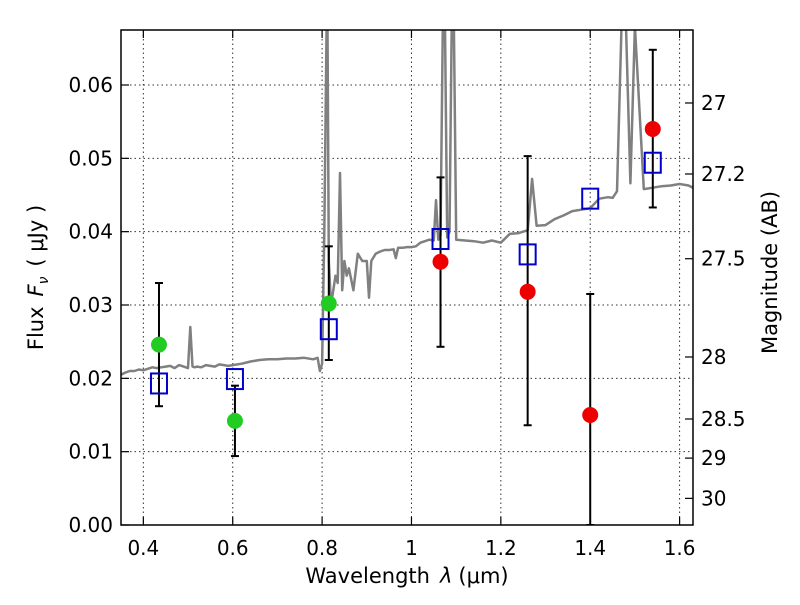 This screenshot has width=800, height=605. I want to click on x-tick-label: 1.4, so click(590, 548).